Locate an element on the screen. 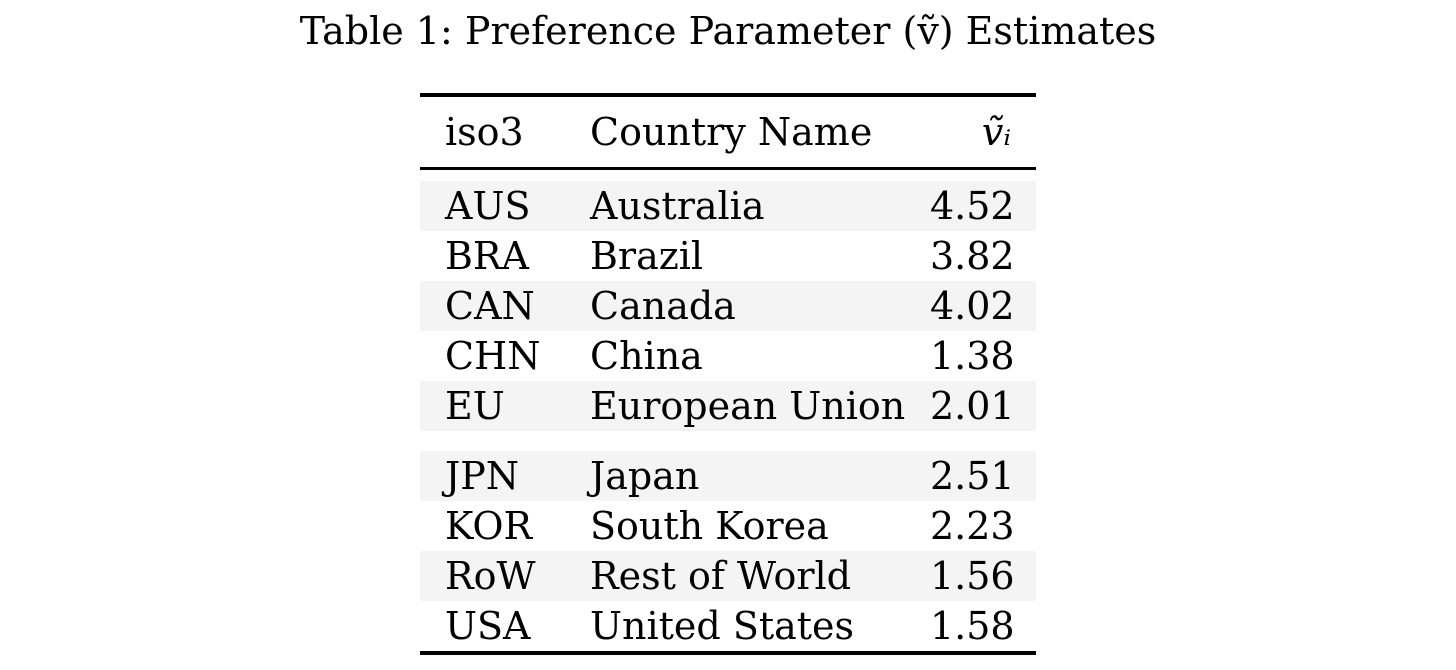 The height and width of the screenshot is (670, 1456). header-value-symbol: ṽᵢ is located at coordinates (996, 132).